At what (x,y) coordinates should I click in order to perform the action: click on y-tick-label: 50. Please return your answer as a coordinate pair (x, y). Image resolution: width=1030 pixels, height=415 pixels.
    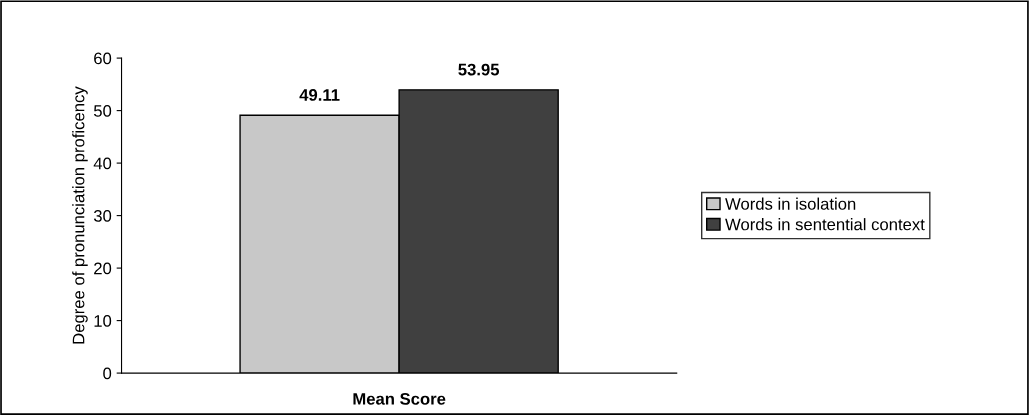
    Looking at the image, I should click on (102, 111).